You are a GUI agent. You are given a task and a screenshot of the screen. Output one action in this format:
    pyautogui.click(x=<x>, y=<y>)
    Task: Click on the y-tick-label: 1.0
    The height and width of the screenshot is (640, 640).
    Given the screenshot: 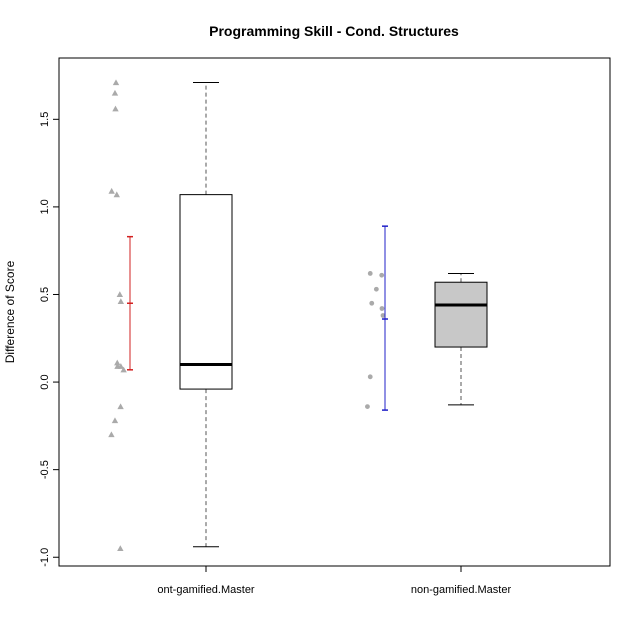 What is the action you would take?
    pyautogui.click(x=45, y=206)
    